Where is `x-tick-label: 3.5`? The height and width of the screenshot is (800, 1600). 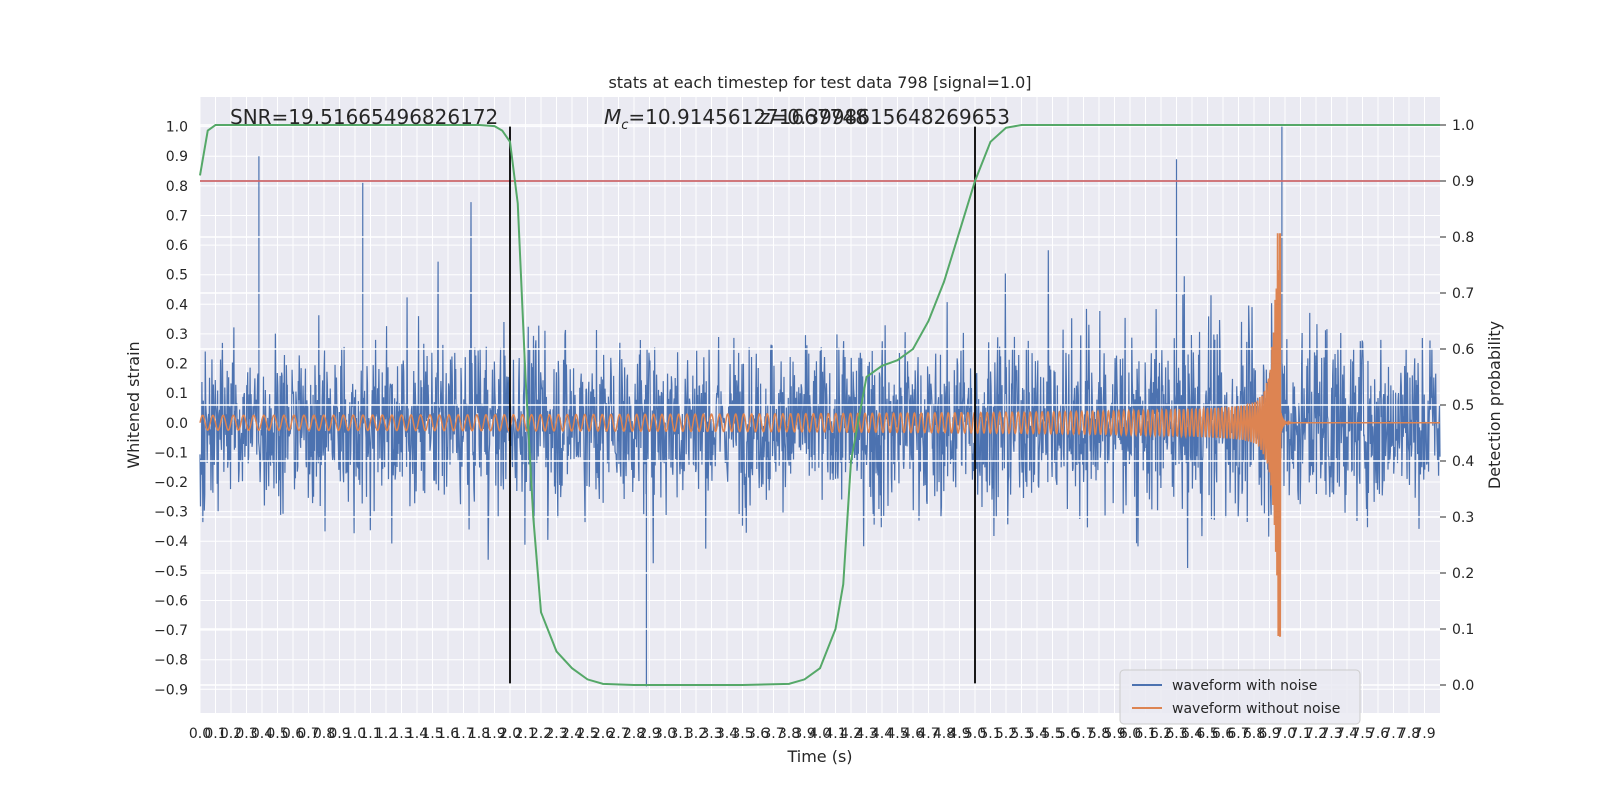 x-tick-label: 3.5 is located at coordinates (742, 734).